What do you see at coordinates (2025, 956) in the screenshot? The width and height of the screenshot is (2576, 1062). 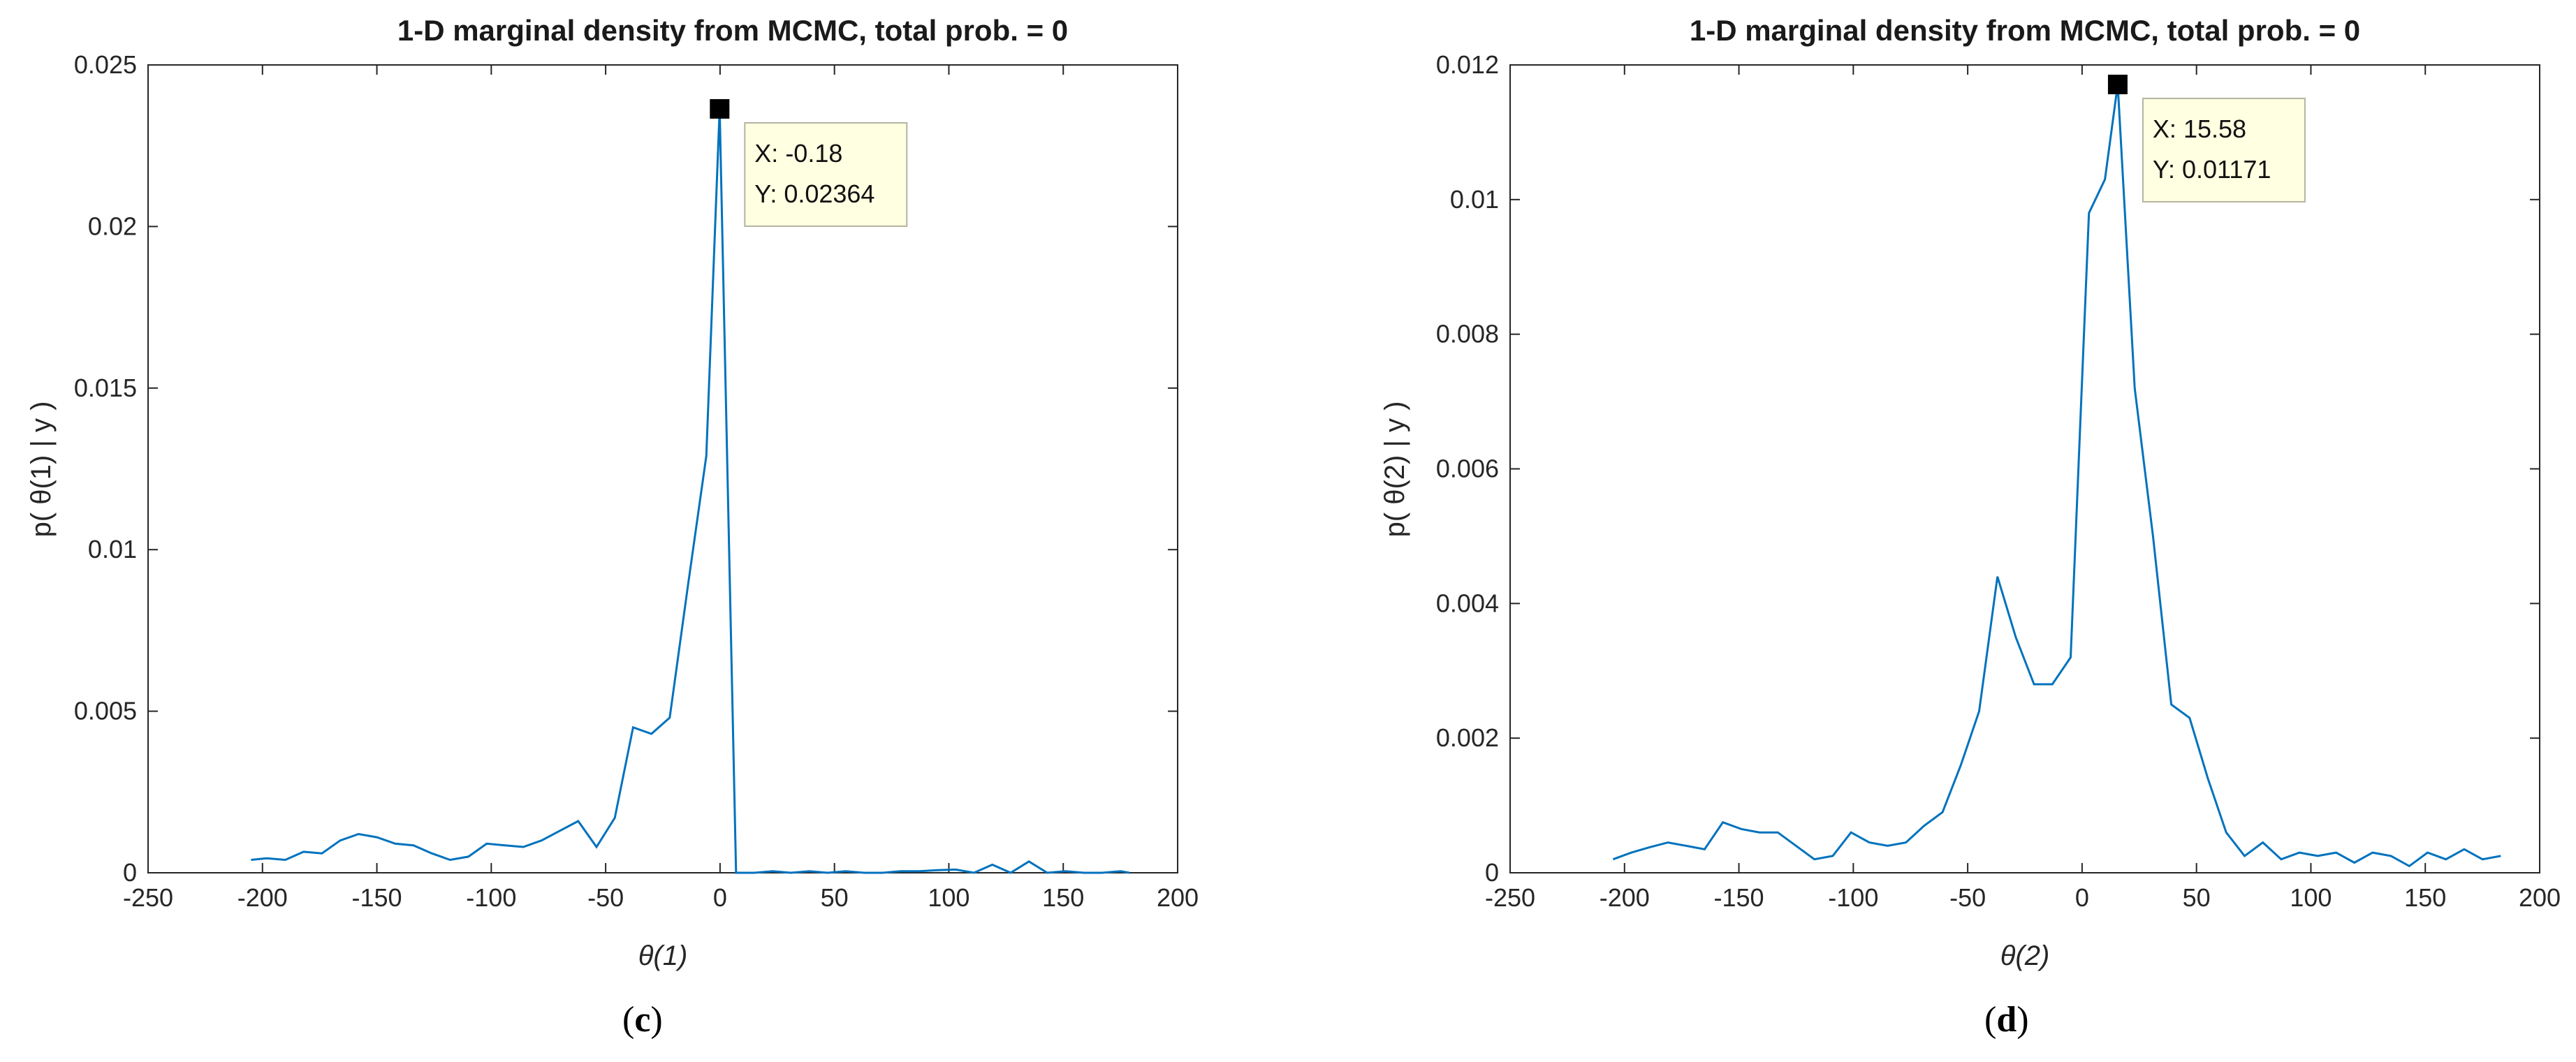 I see `x-axis-label: θ(2)` at bounding box center [2025, 956].